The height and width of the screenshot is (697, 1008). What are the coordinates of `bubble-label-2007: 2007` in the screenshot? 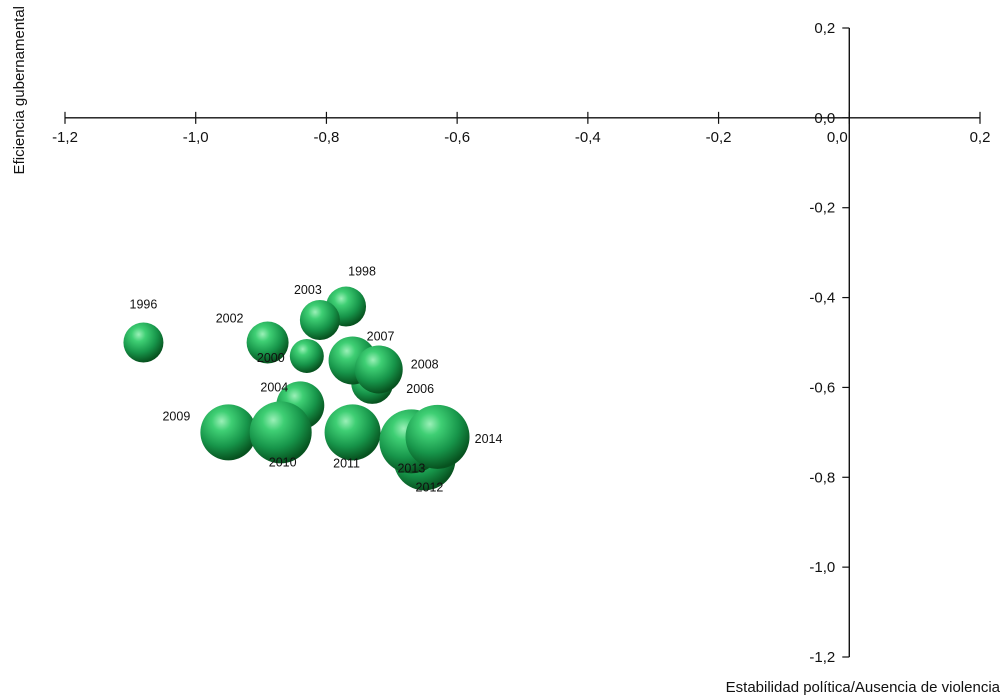 It's located at (381, 336).